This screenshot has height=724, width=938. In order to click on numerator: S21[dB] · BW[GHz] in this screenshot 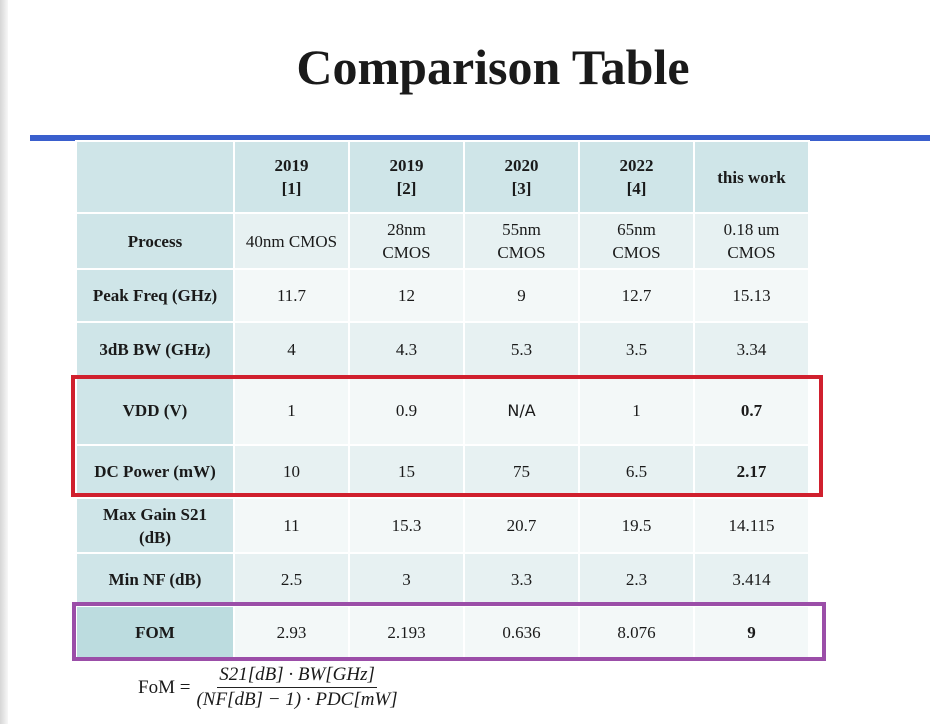, I will do `click(297, 676)`.